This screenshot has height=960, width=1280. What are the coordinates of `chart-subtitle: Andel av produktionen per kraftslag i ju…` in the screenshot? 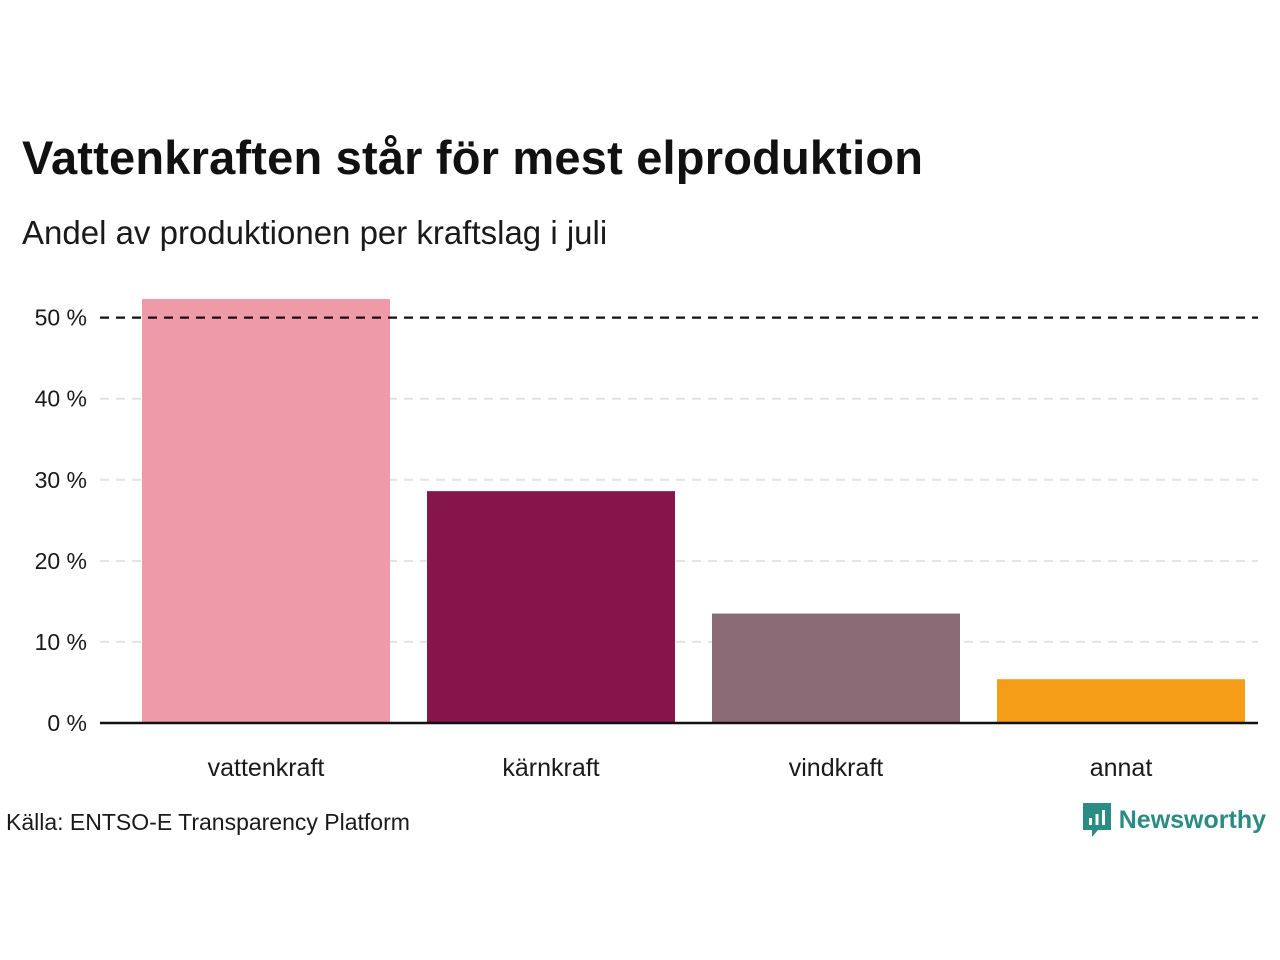 It's located at (315, 232).